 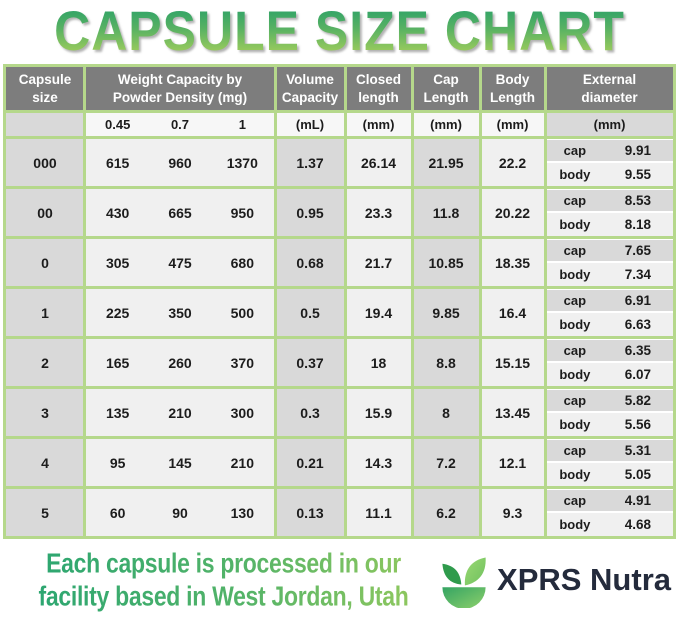 I want to click on cell-capsule-size: 00, so click(x=45, y=212).